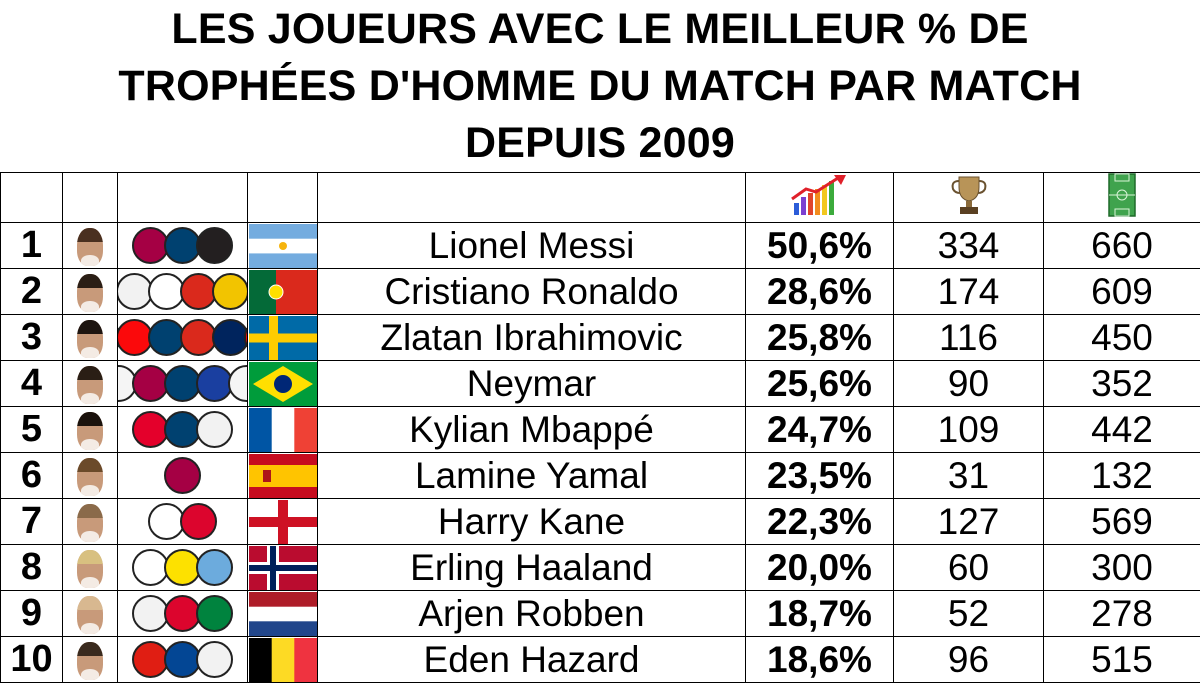  Describe the element at coordinates (969, 384) in the screenshot. I see `trophies-value: 90` at that location.